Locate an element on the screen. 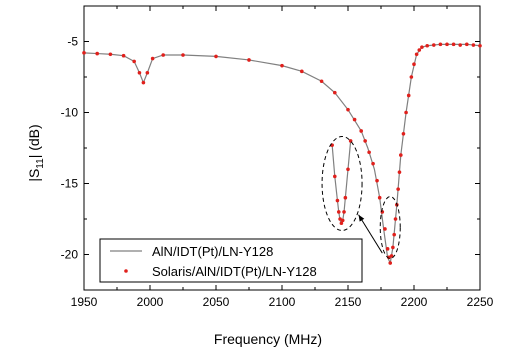  x-tick-label: 2250 is located at coordinates (480, 302).